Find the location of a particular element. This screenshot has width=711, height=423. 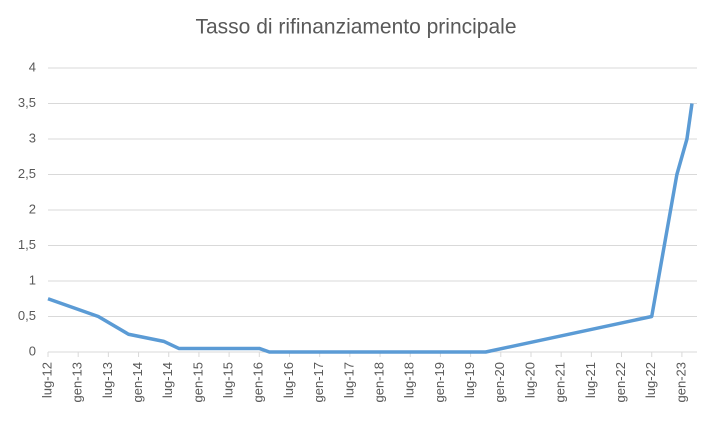

x-tick-label: lug-18 is located at coordinates (409, 380).